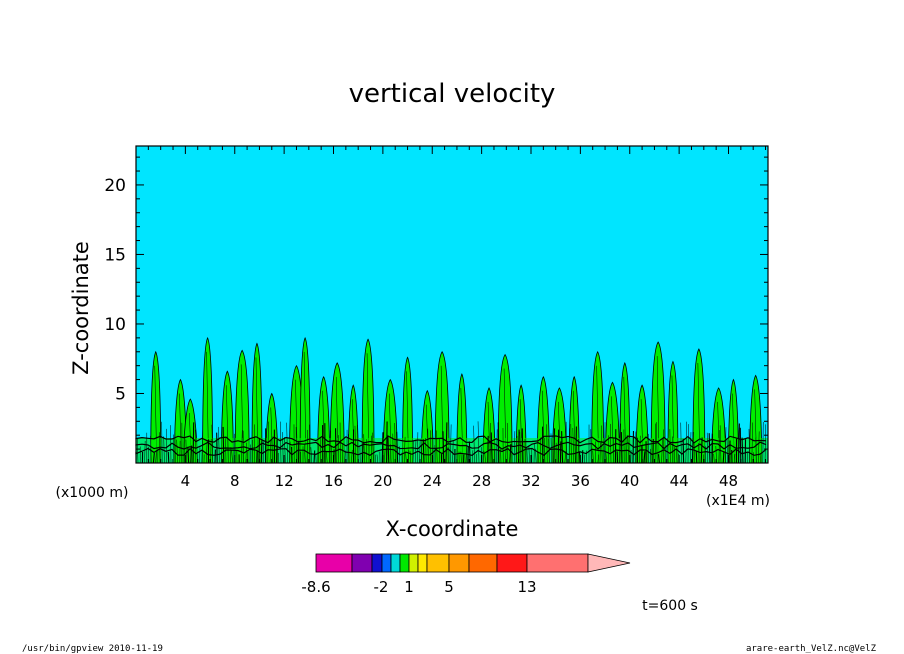  What do you see at coordinates (609, 563) in the screenshot?
I see `colorbar-extend-arrow` at bounding box center [609, 563].